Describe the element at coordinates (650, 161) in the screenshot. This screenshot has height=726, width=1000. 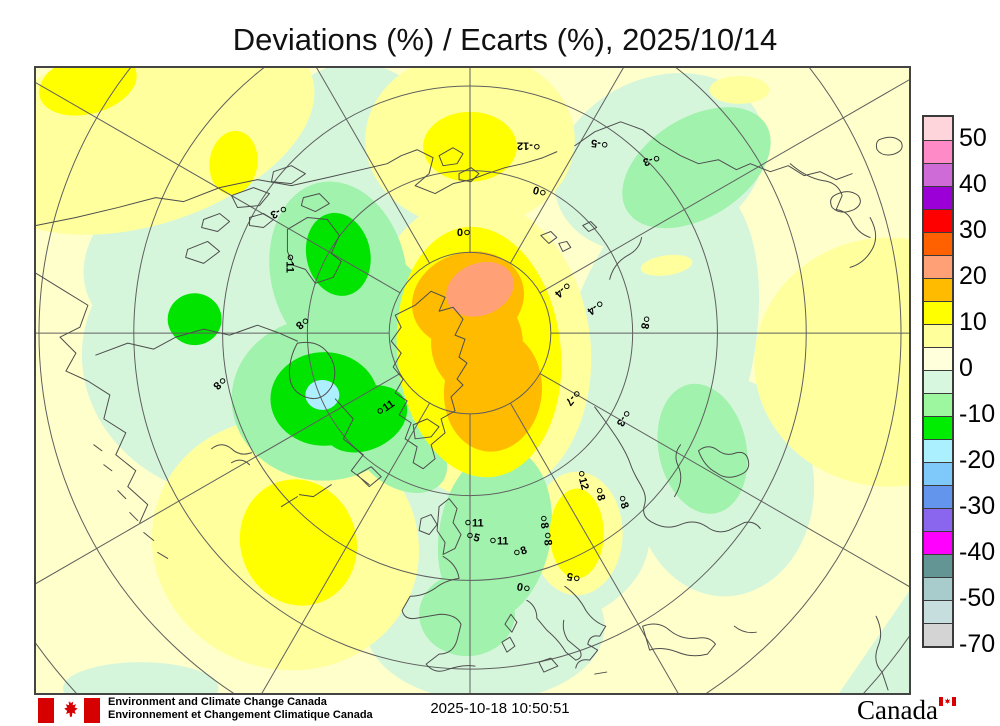
I see `station-label: -3` at that location.